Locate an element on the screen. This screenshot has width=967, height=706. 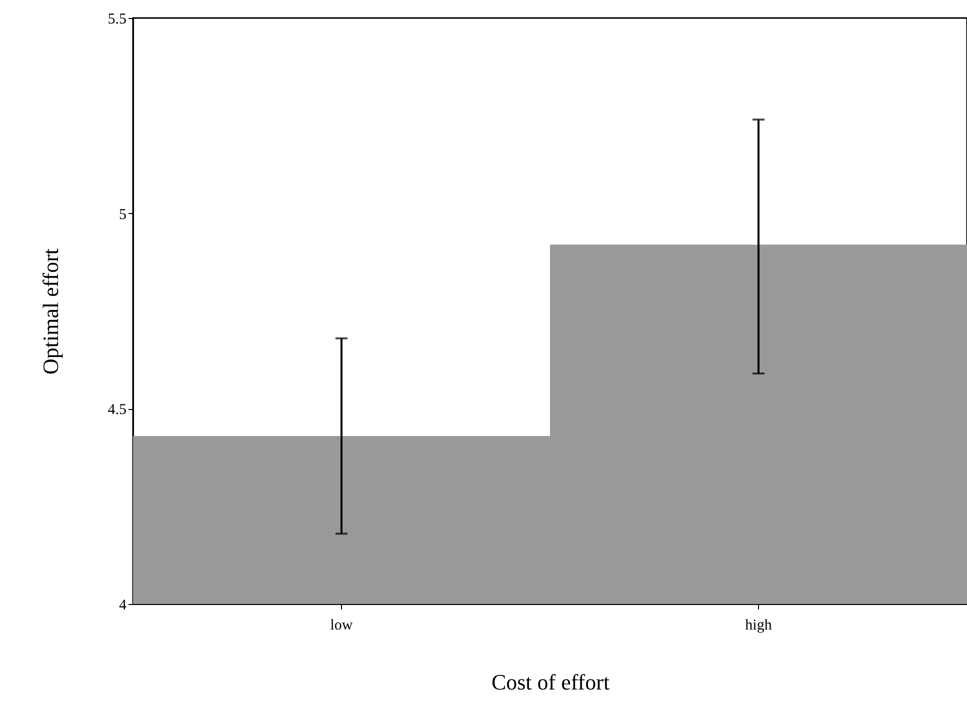
y-tick-label: 4.5 is located at coordinates (117, 410).